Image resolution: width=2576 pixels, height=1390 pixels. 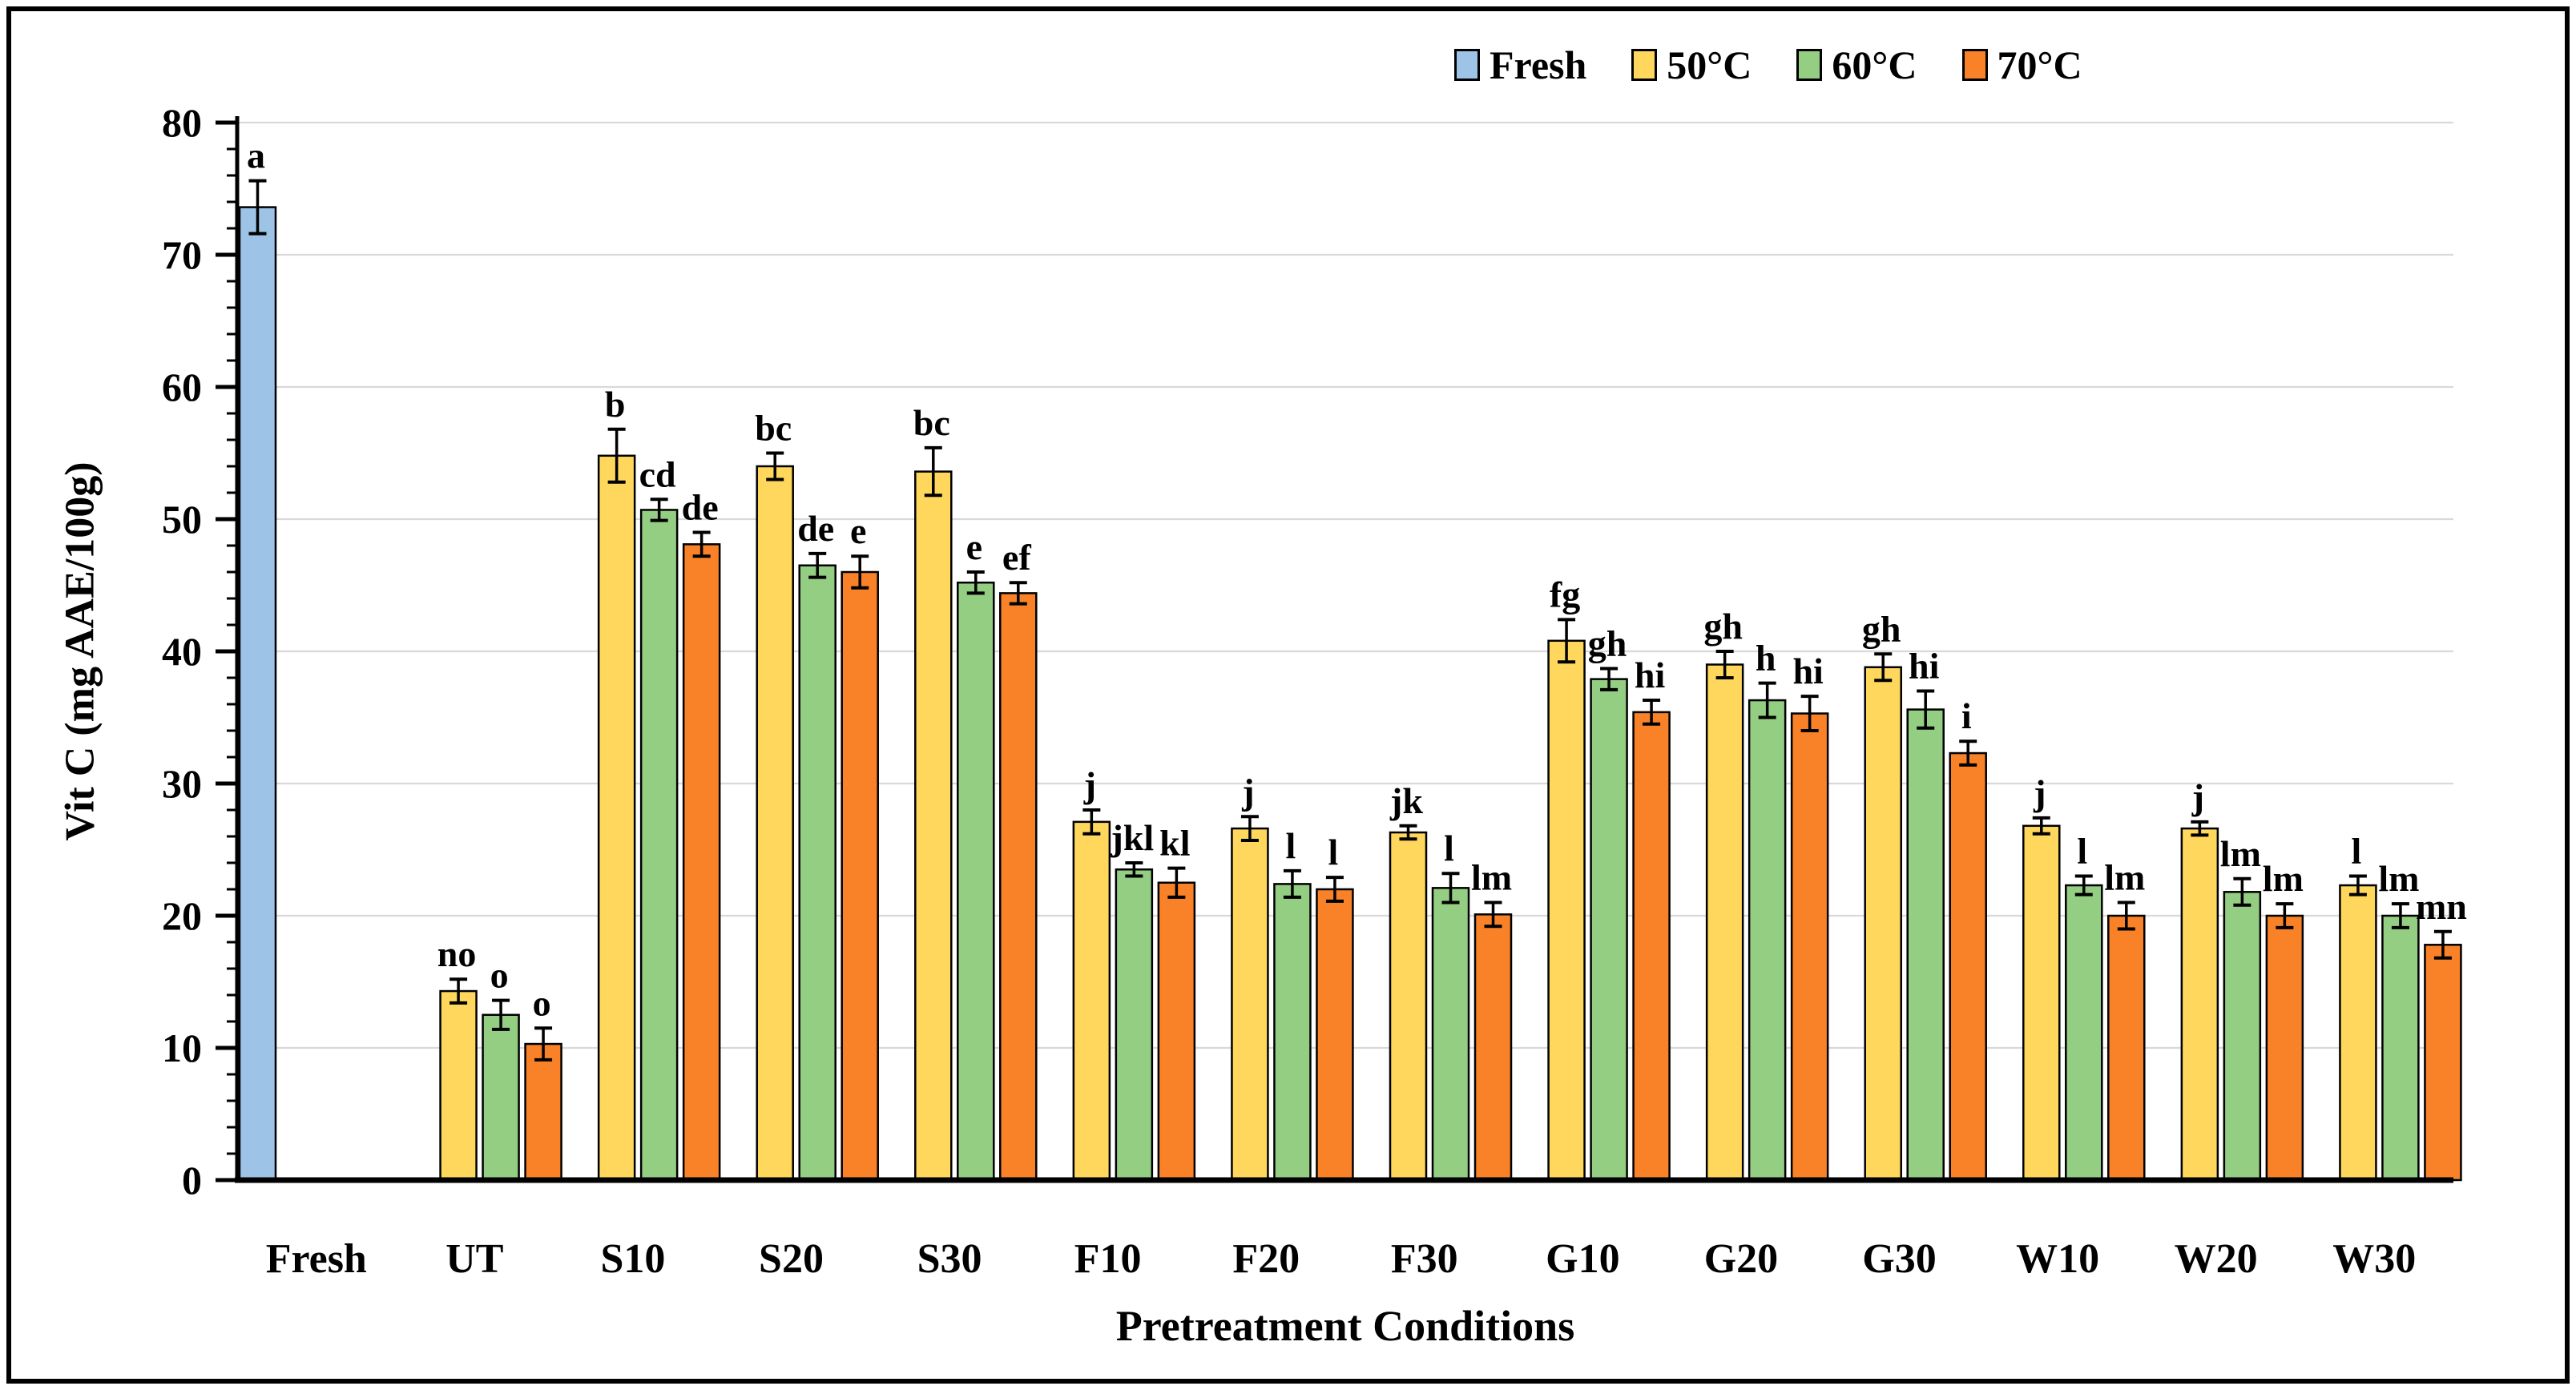 What do you see at coordinates (632, 1259) in the screenshot?
I see `x-tick-label-S10: S10` at bounding box center [632, 1259].